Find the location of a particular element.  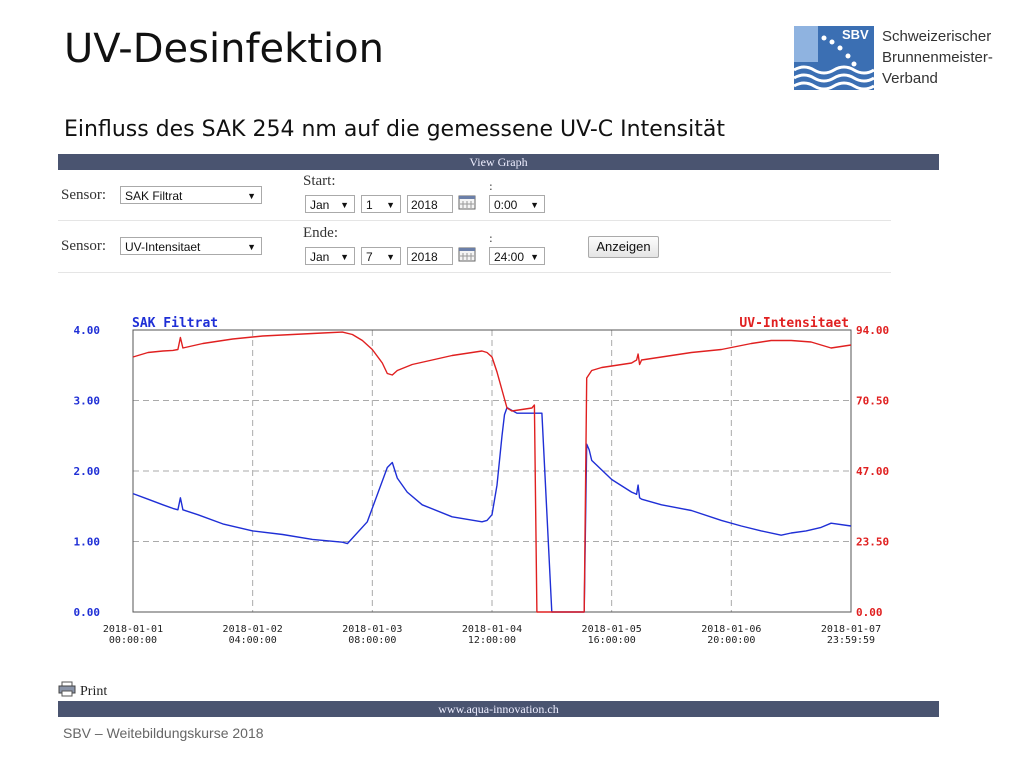

end-label: Ende: is located at coordinates (320, 233).